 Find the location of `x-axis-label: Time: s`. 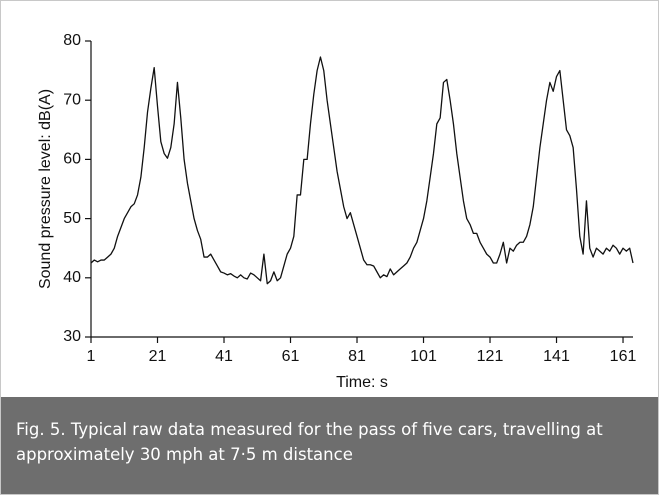

x-axis-label: Time: s is located at coordinates (362, 382).